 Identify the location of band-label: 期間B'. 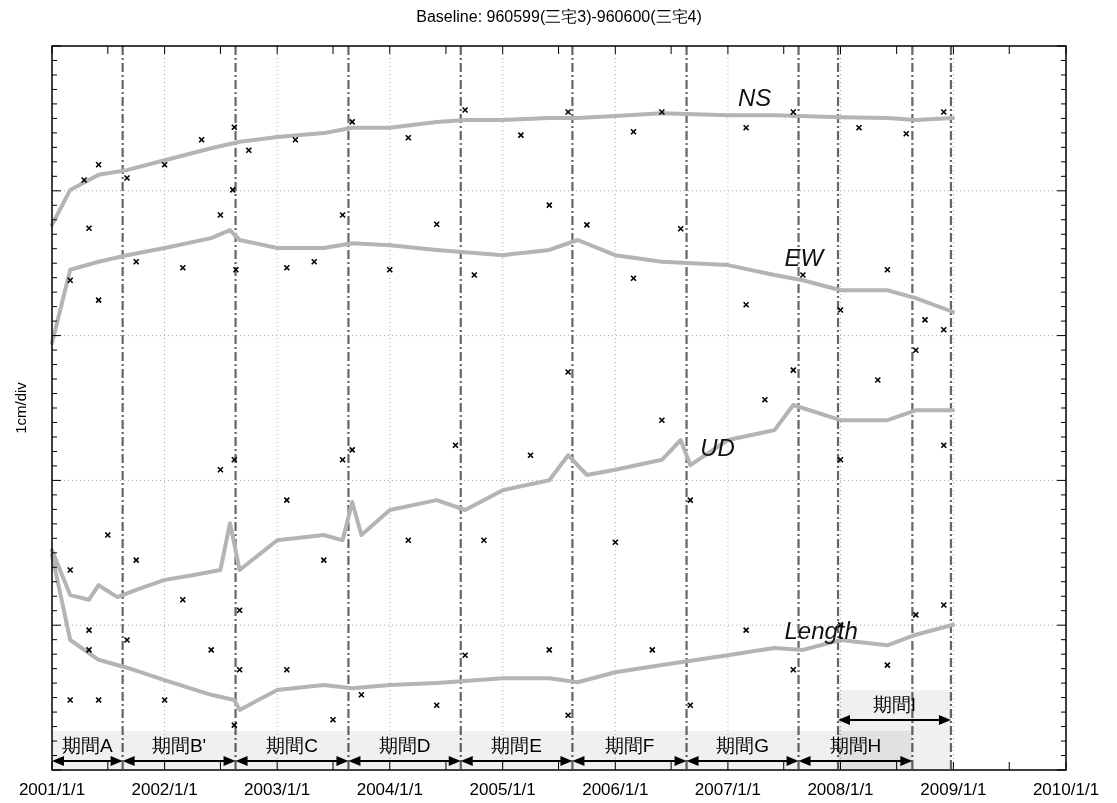
(179, 745).